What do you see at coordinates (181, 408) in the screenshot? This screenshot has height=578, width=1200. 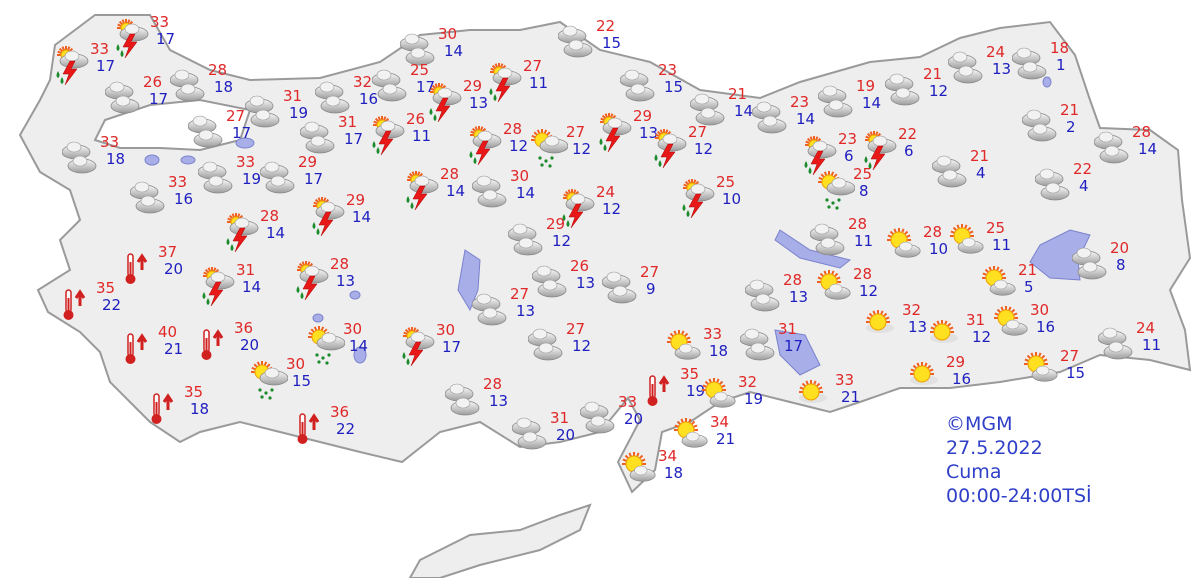 I see `station-forecast: 35 18` at bounding box center [181, 408].